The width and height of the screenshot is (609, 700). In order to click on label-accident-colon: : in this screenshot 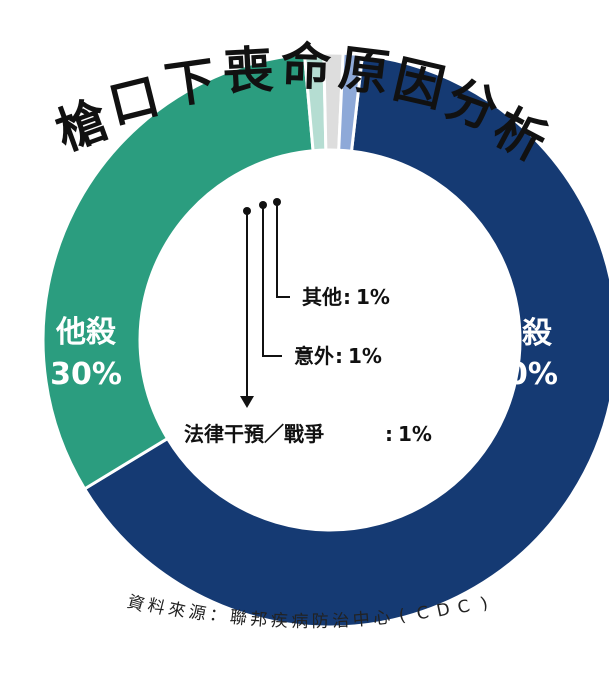, I will do `click(339, 356)`.